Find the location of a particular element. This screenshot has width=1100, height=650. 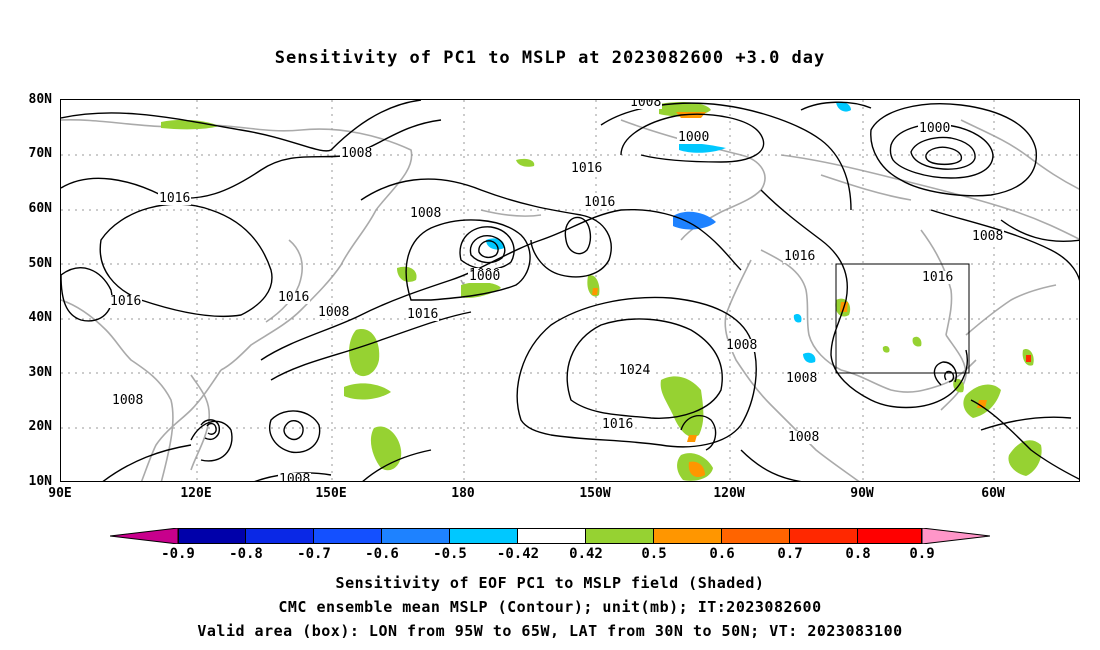

contour-label: 1024 is located at coordinates (635, 370).